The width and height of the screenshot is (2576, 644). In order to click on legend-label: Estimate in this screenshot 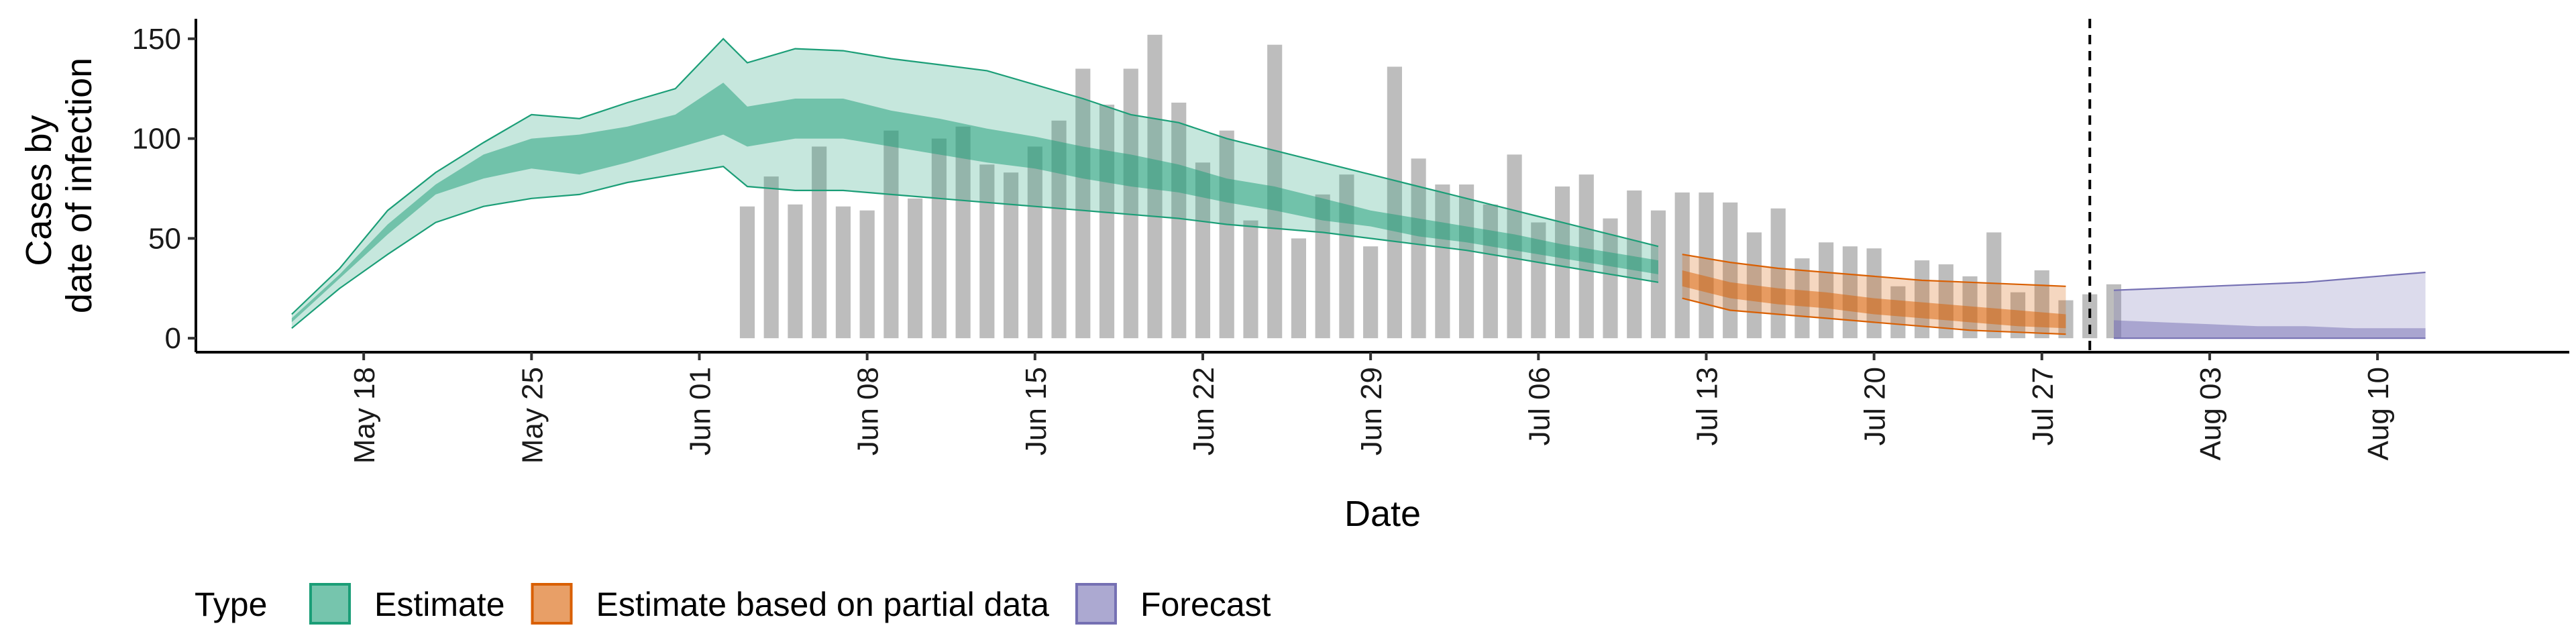, I will do `click(439, 604)`.